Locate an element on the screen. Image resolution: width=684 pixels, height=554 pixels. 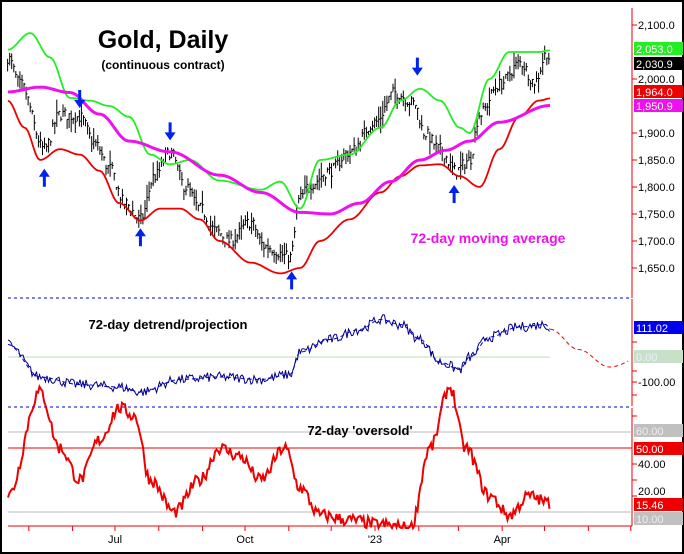
detrend-last-label: 111.02 is located at coordinates (652, 329).